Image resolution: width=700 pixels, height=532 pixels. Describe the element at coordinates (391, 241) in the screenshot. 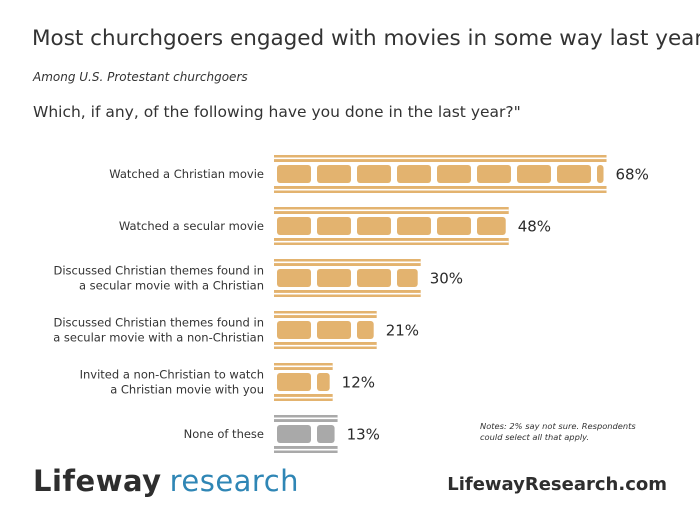

I see `bar-1-bottom-perforation` at that location.